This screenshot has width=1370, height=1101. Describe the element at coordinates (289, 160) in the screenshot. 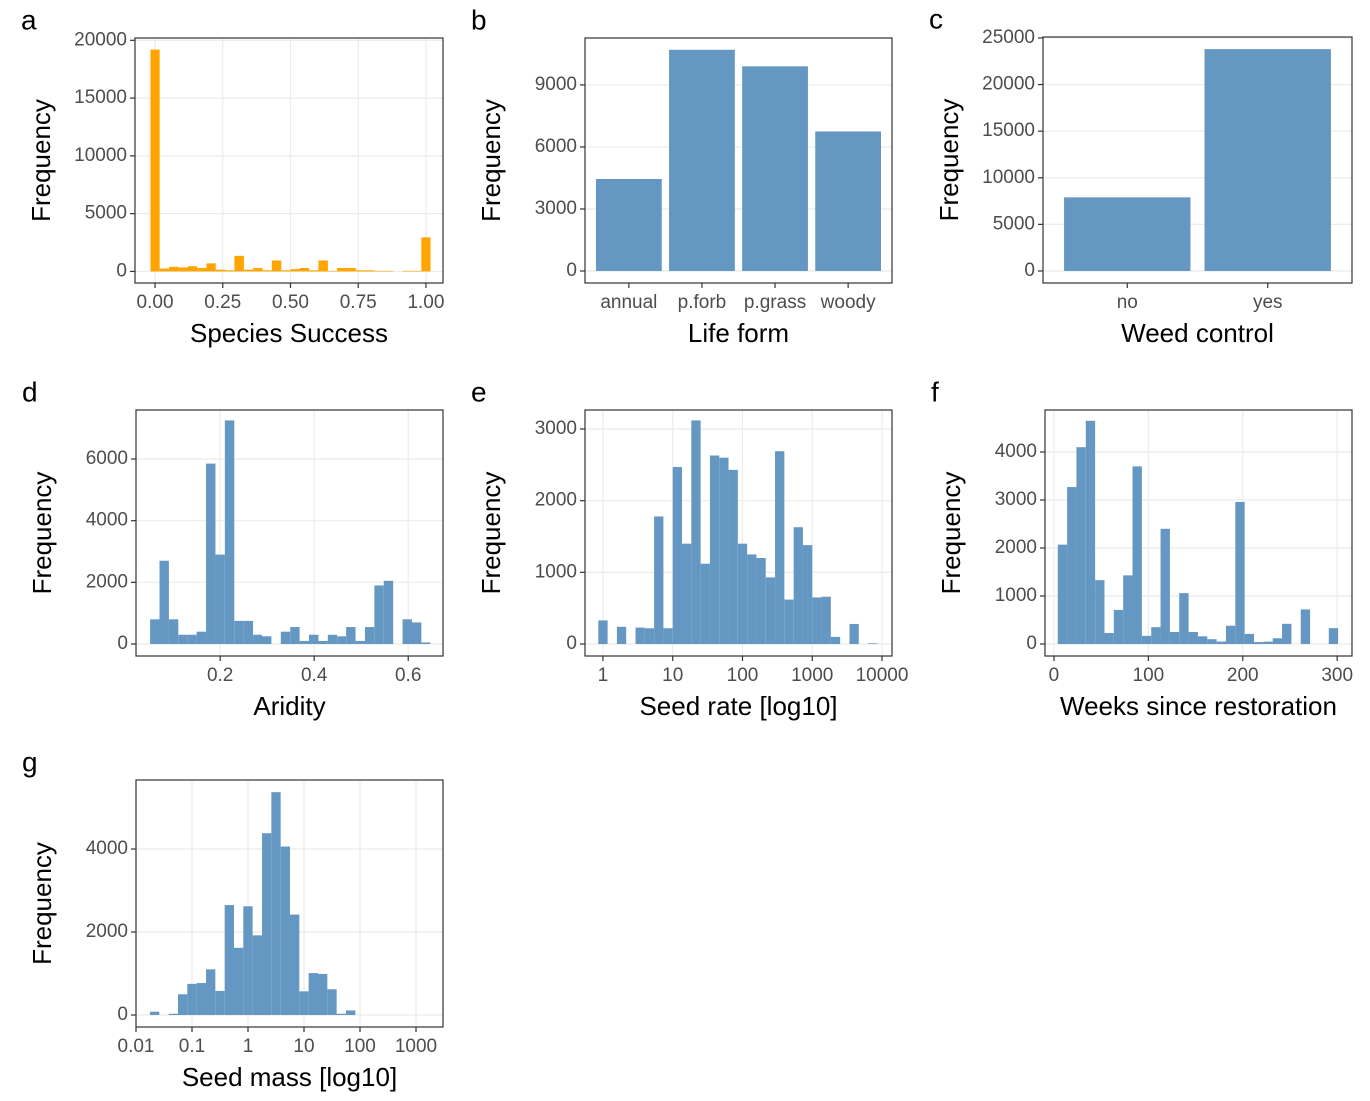

I see `panel-background` at that location.